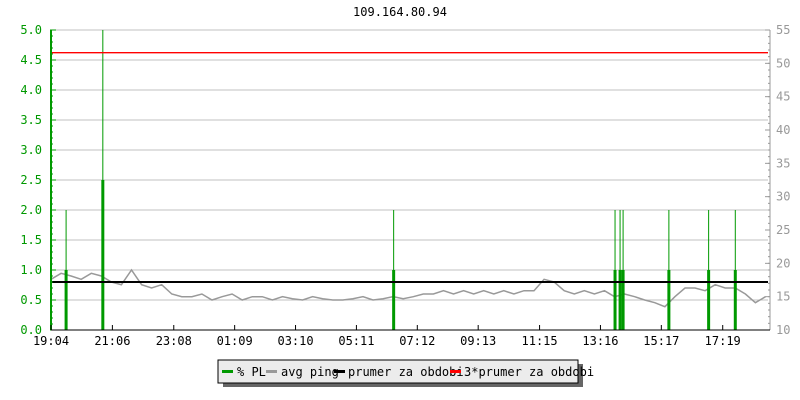 The width and height of the screenshot is (800, 400). I want to click on left-tick-label: 2.0, so click(31, 210).